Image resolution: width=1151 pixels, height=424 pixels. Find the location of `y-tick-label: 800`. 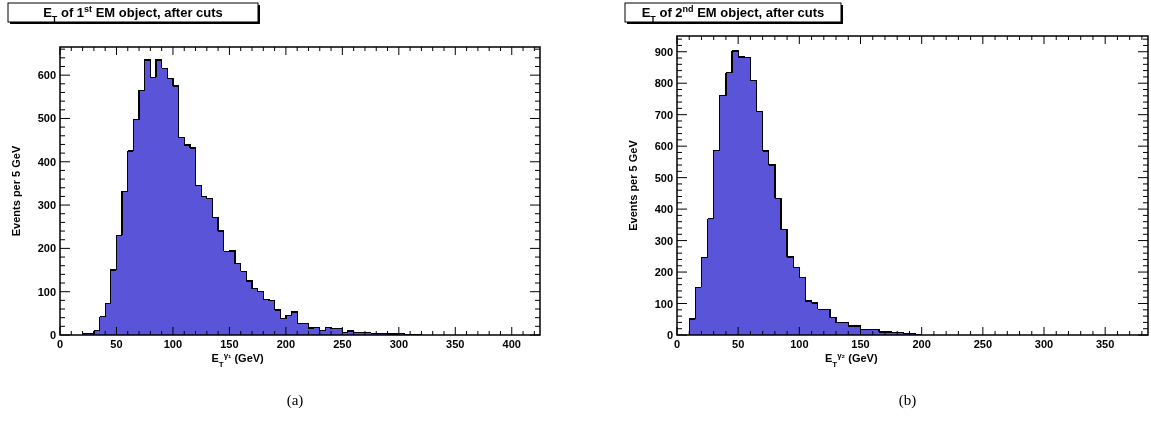

y-tick-label: 800 is located at coordinates (663, 83).